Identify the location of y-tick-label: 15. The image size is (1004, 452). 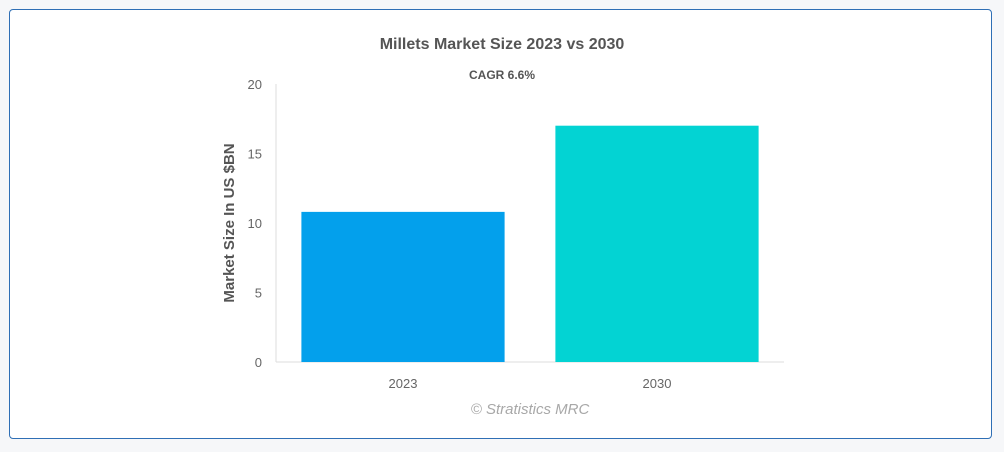
(255, 154).